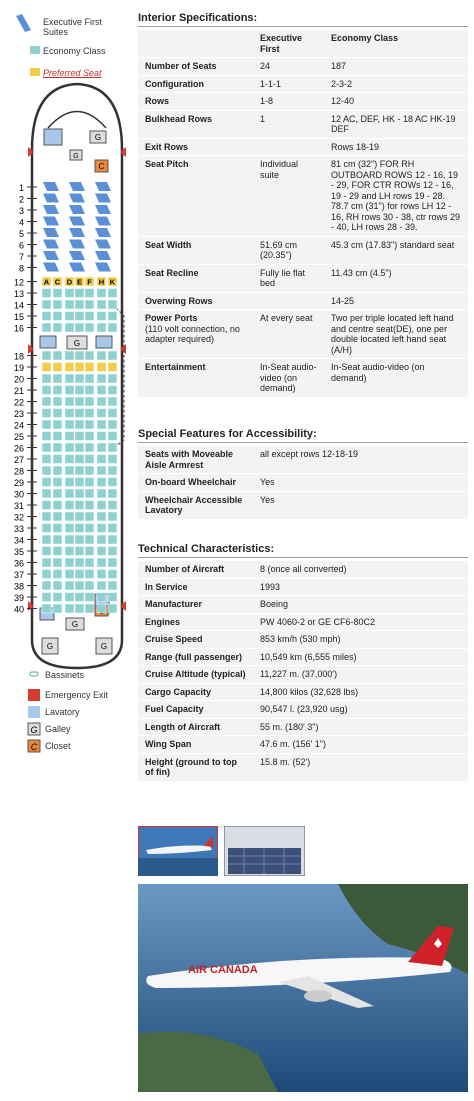 This screenshot has height=1101, width=474. Describe the element at coordinates (19, 391) in the screenshot. I see `row-number: 21` at that location.